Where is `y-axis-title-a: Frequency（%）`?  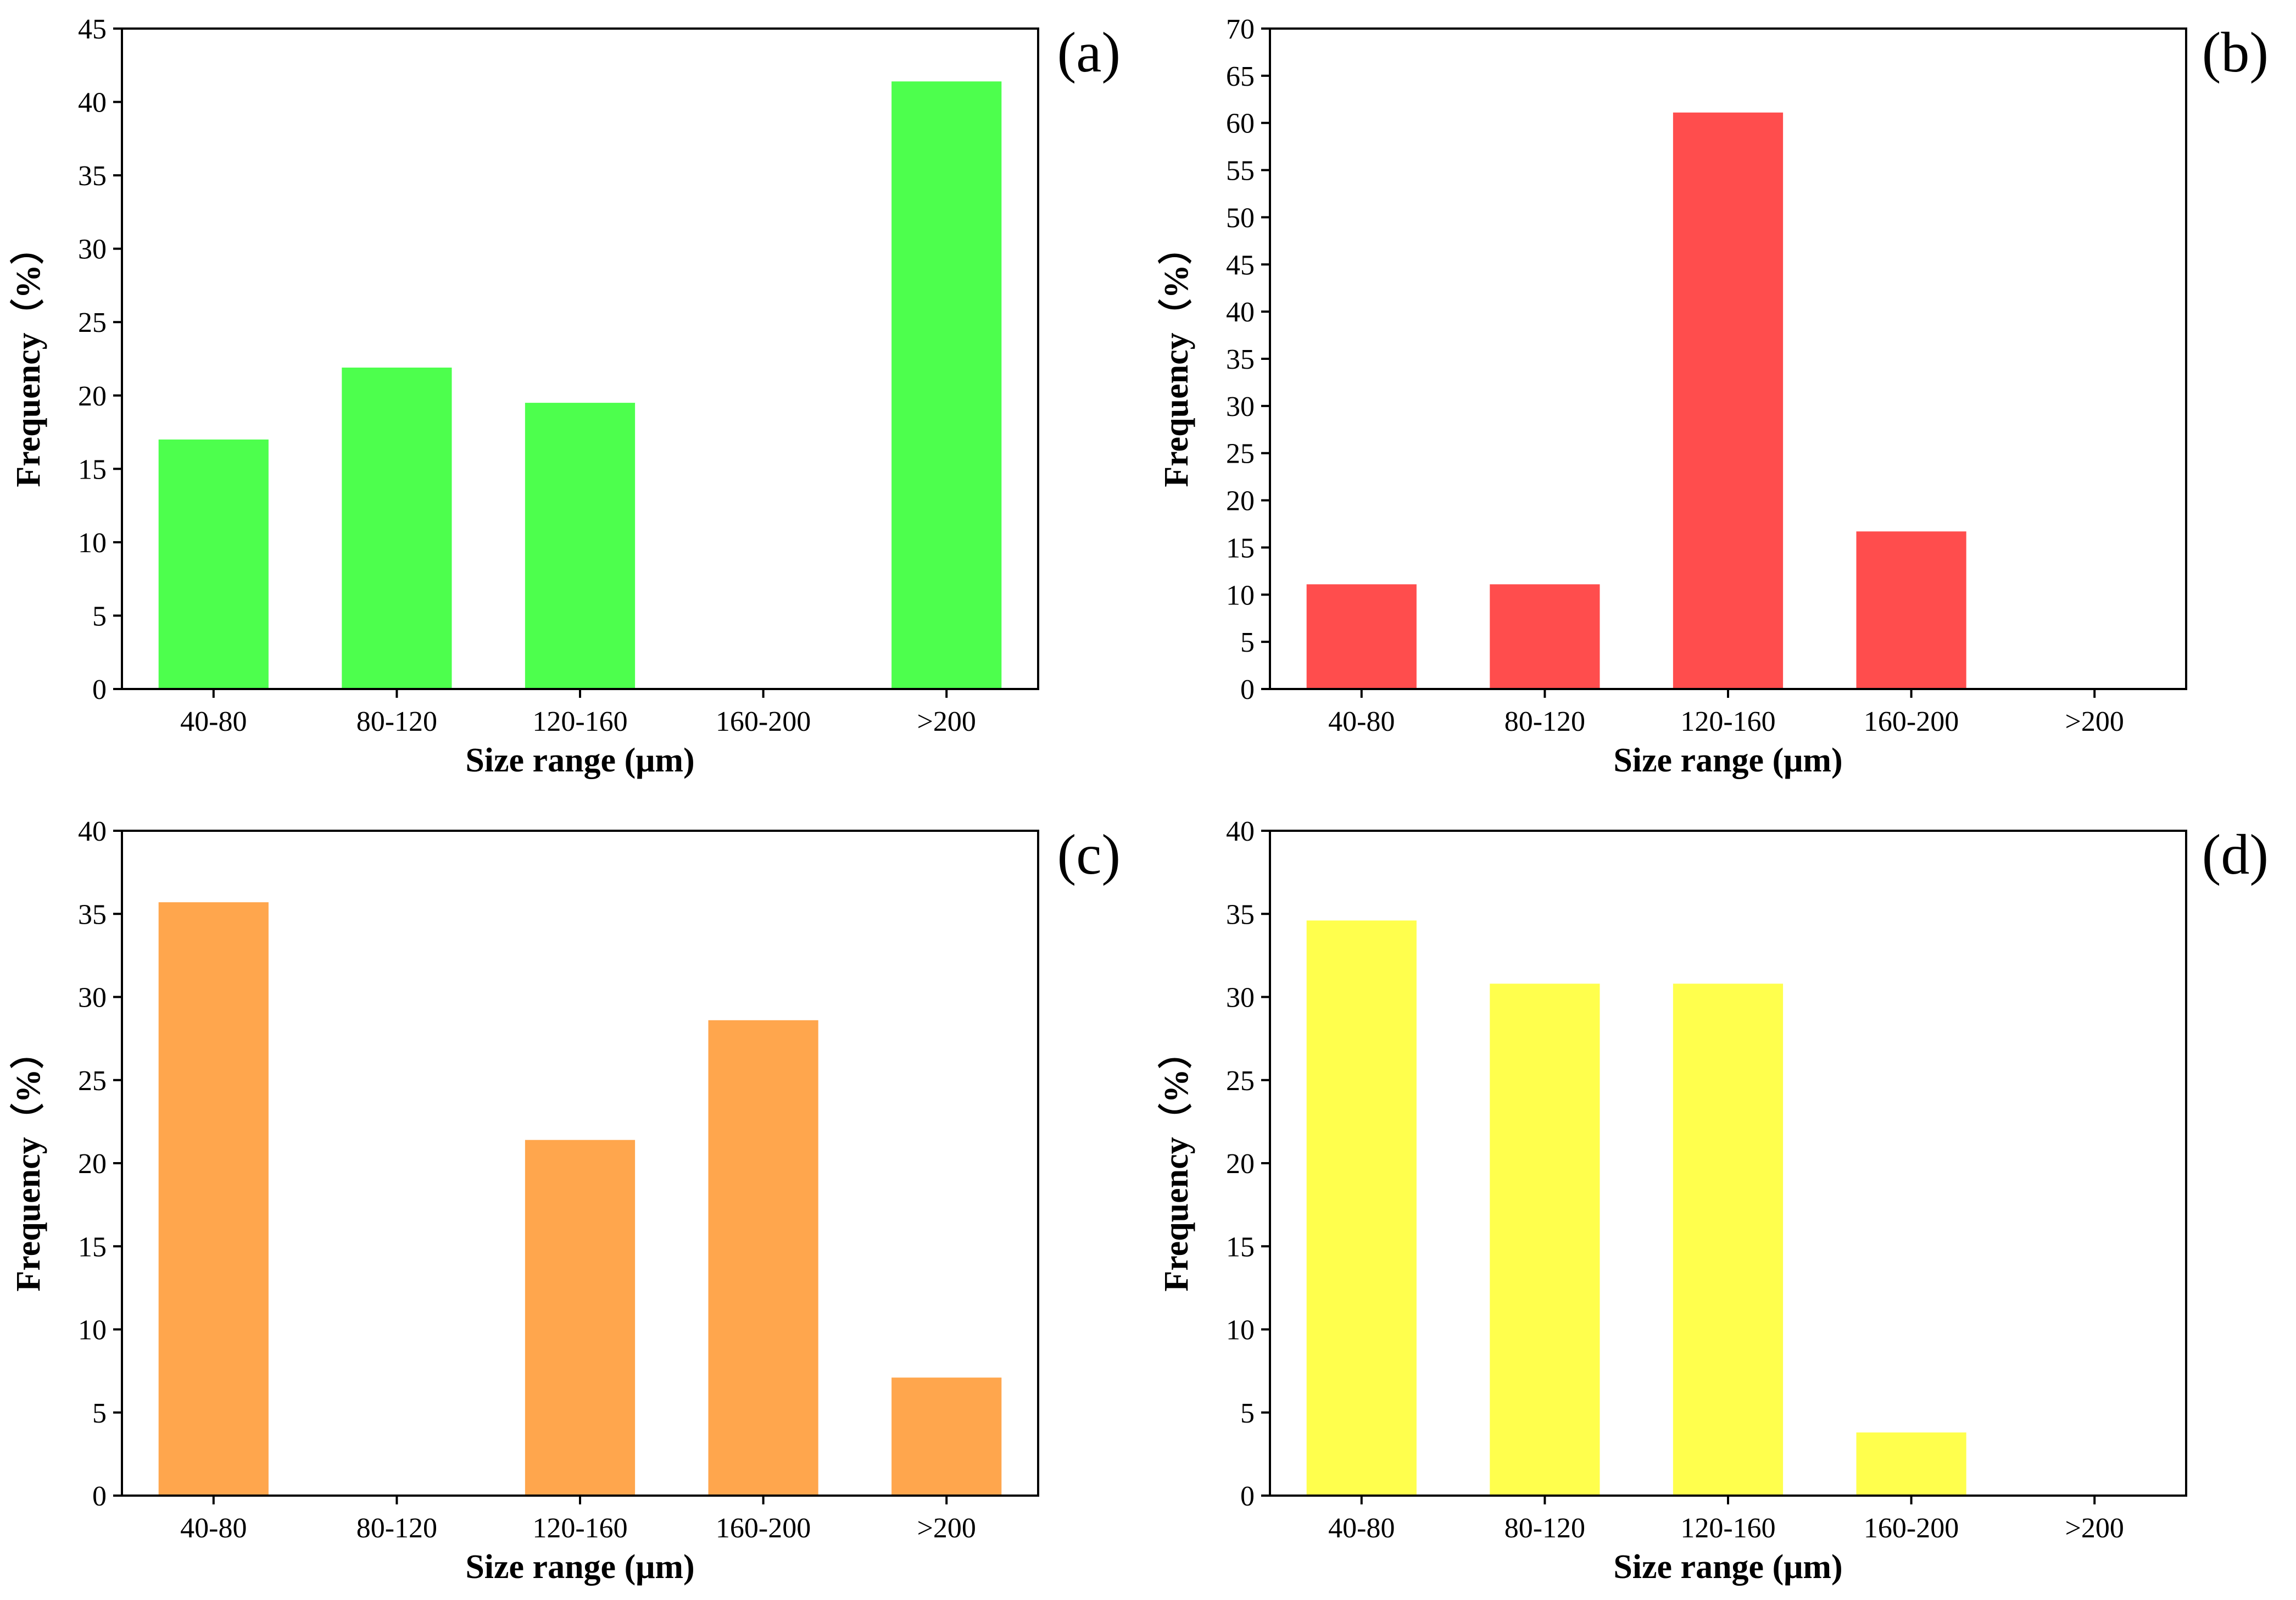 y-axis-title-a: Frequency（%） is located at coordinates (28, 359).